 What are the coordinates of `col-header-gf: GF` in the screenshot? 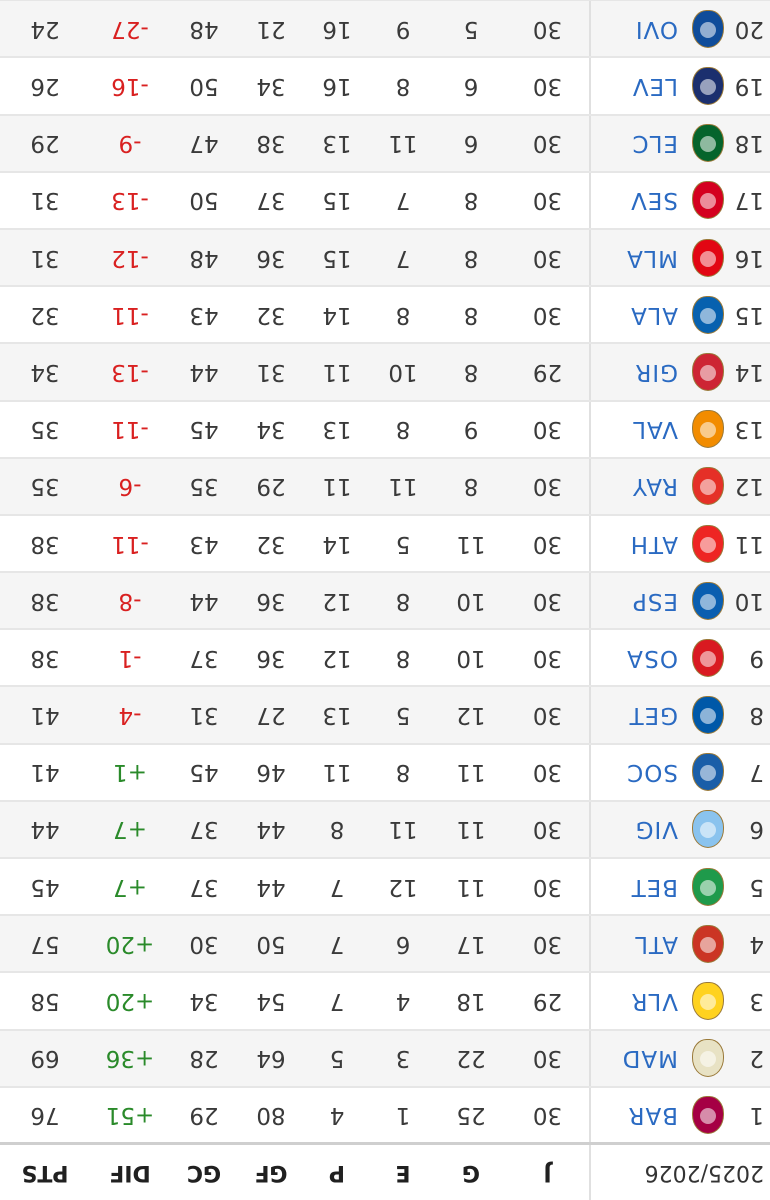 It's located at (270, 1172).